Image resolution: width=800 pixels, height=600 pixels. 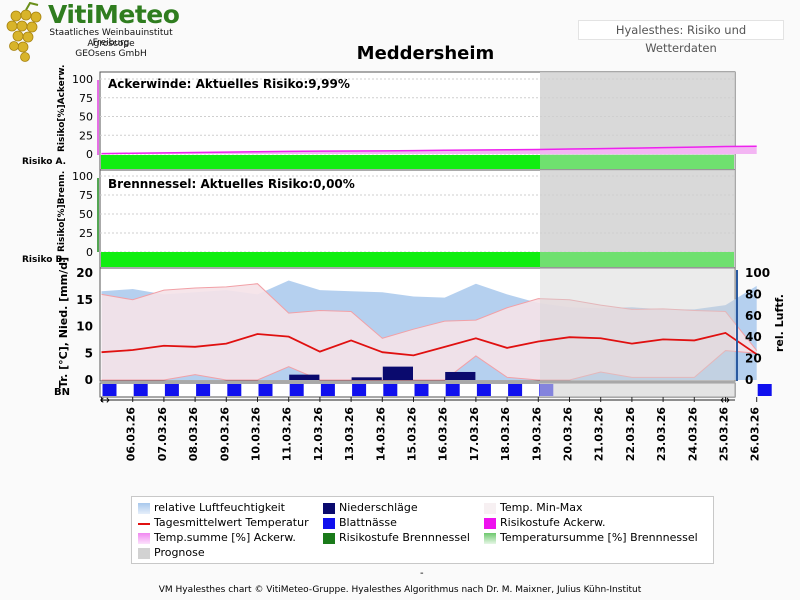 I want to click on temp-mean-line, so click(x=429, y=344).